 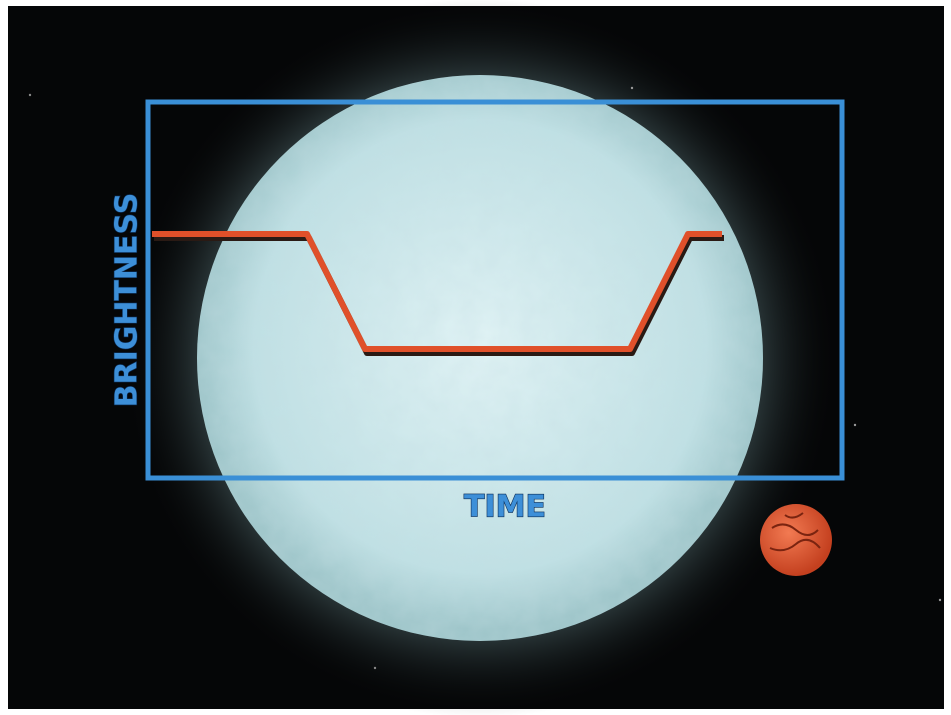 I want to click on planet, so click(x=796, y=540).